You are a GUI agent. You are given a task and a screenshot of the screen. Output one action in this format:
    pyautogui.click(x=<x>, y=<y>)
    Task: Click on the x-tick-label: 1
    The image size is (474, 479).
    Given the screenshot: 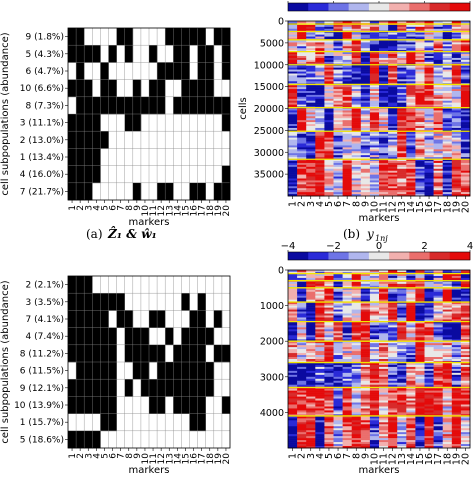 What is the action you would take?
    pyautogui.click(x=73, y=208)
    